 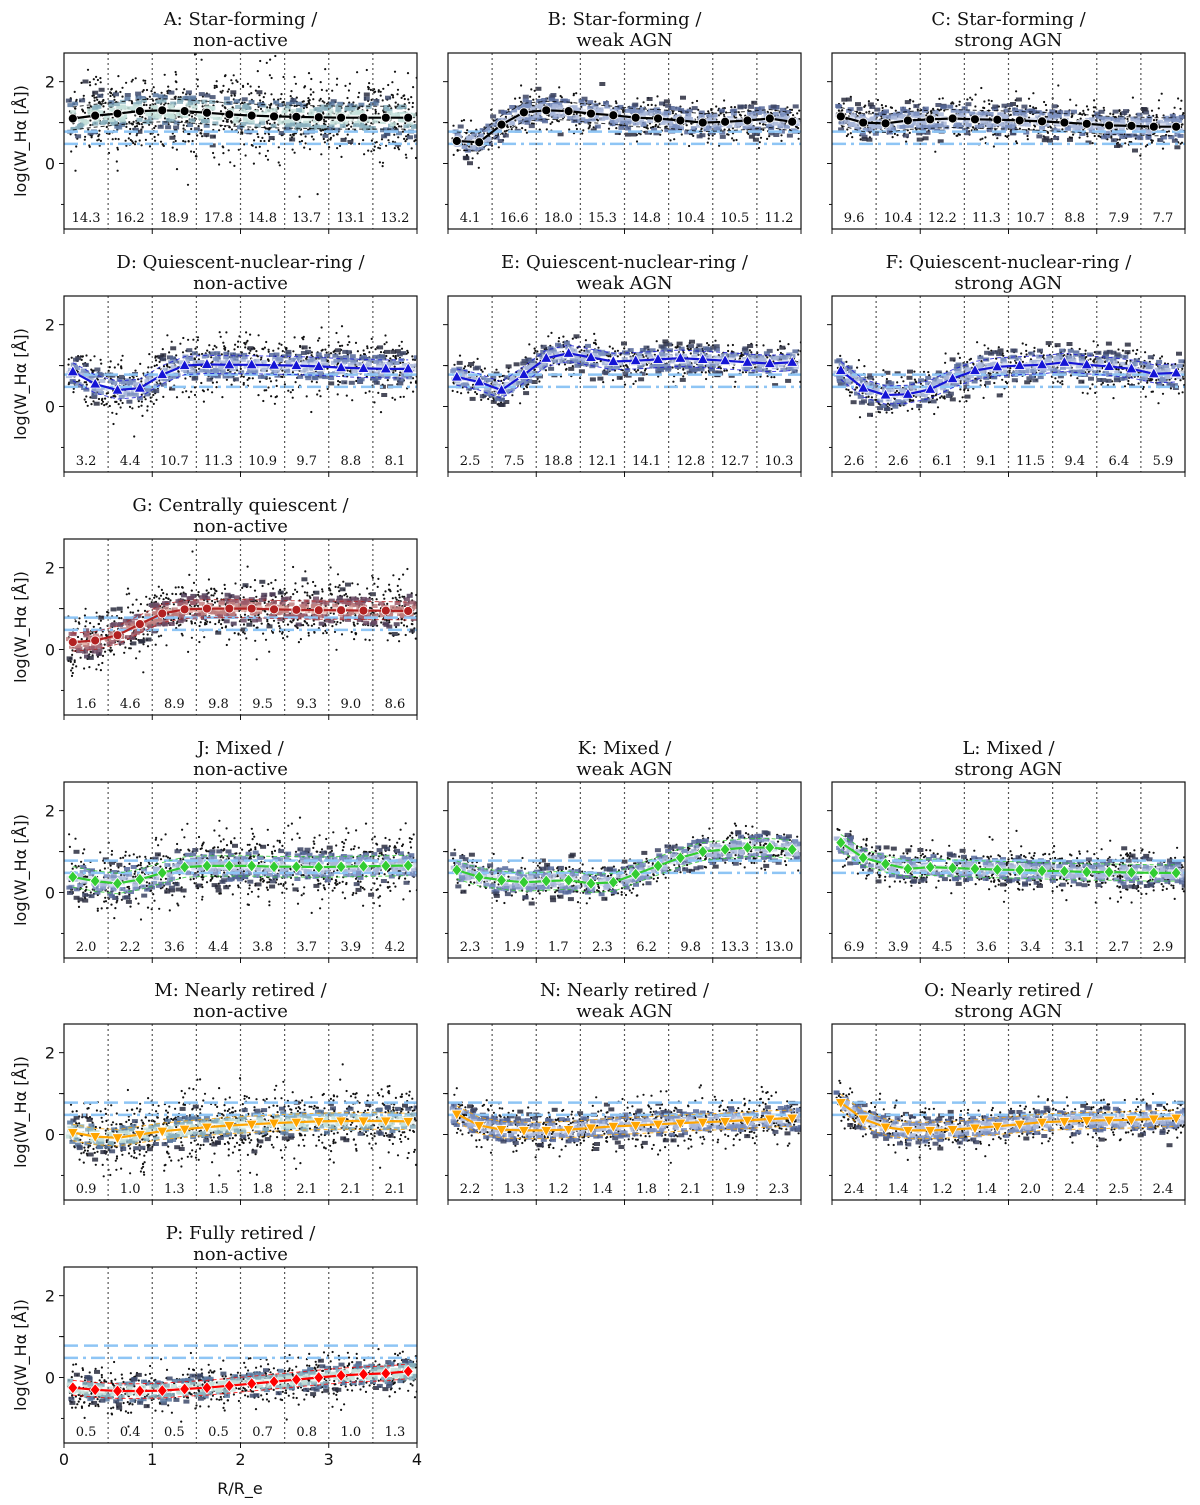 I want to click on count-label: 14.3, so click(x=86, y=218).